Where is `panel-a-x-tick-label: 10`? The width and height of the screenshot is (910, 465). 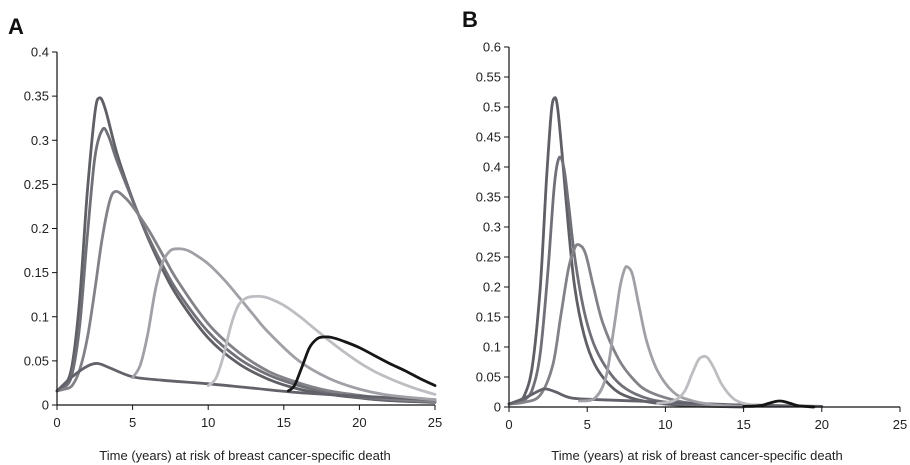 panel-a-x-tick-label: 10 is located at coordinates (208, 422).